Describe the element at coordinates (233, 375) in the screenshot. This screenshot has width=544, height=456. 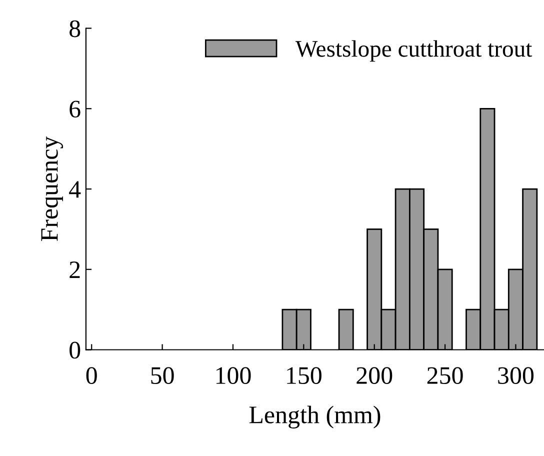
I see `x-tick-label: 100` at that location.